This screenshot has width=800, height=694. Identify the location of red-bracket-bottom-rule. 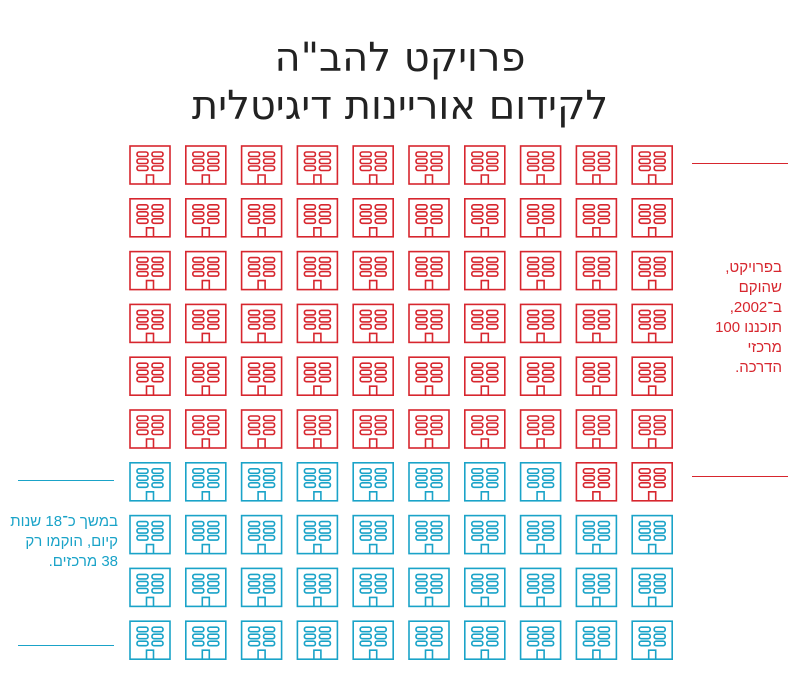
(740, 476).